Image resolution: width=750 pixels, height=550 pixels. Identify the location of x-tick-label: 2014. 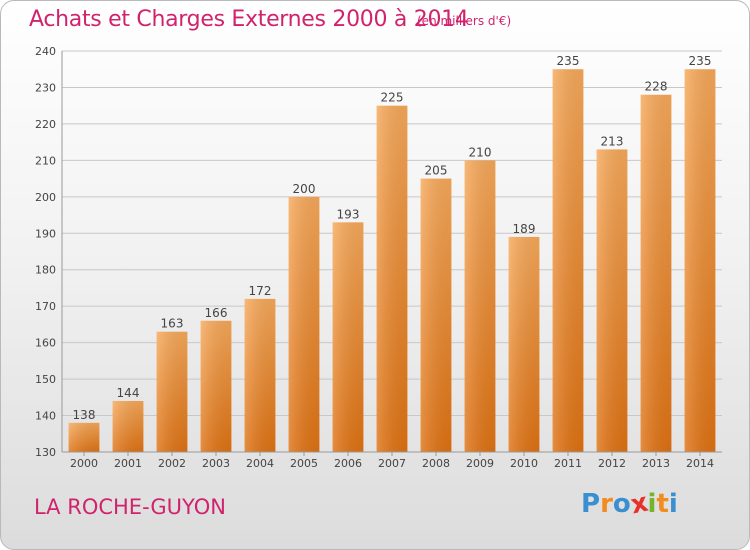
(700, 463).